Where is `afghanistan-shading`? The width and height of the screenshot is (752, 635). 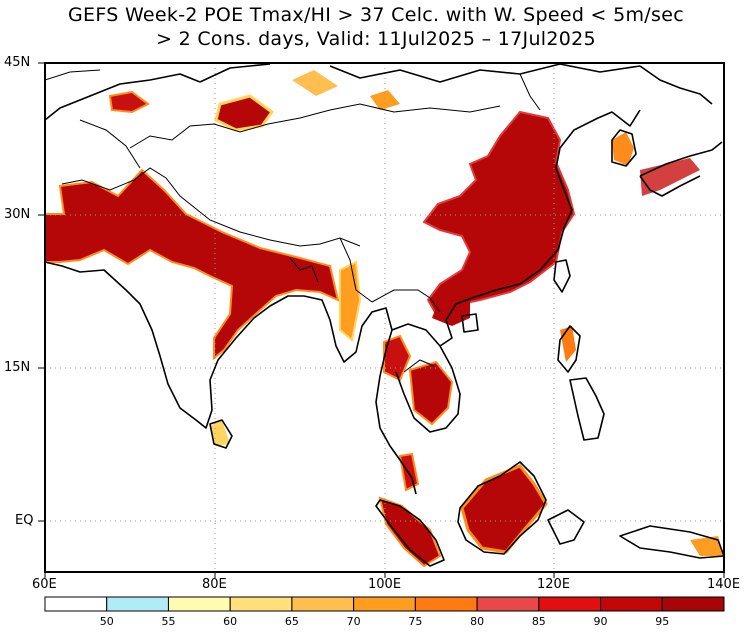 afghanistan-shading is located at coordinates (129, 102).